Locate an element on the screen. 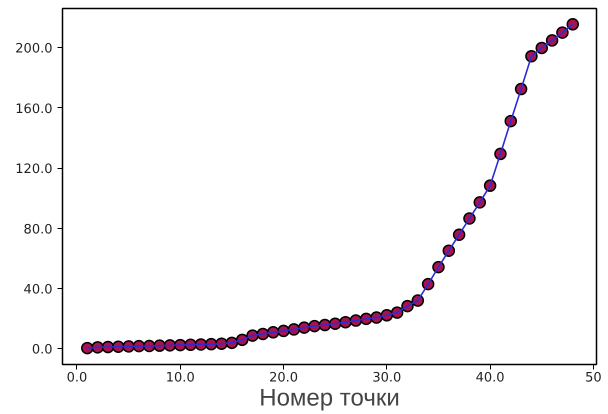 Image resolution: width=608 pixels, height=414 pixels. x-tick-label: 20.0 is located at coordinates (283, 378).